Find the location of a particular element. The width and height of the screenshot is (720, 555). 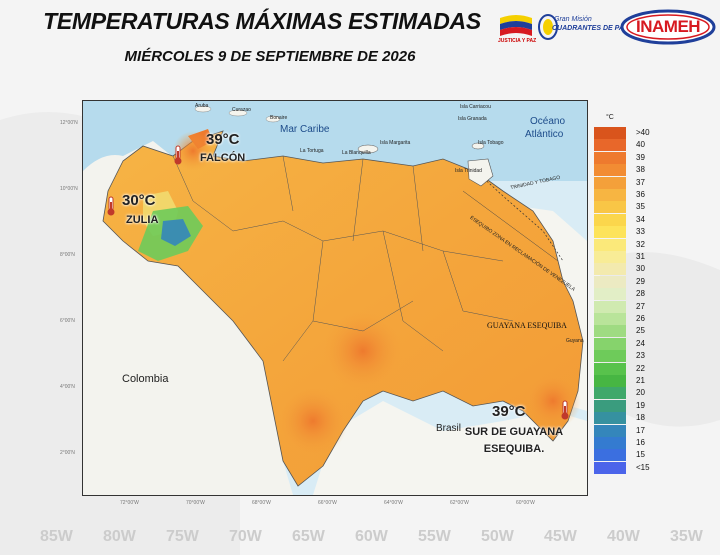

legend-label: 18 is located at coordinates (640, 418).